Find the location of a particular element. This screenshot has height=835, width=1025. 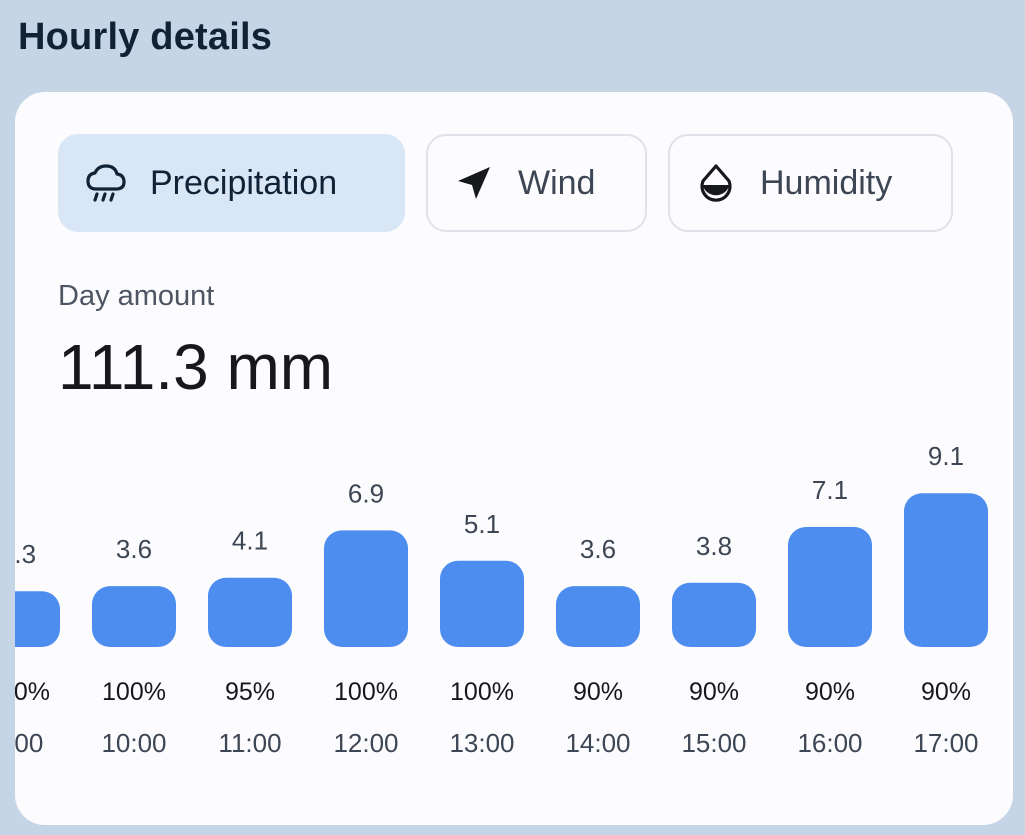

bar-value-label: 4.1 is located at coordinates (250, 541).